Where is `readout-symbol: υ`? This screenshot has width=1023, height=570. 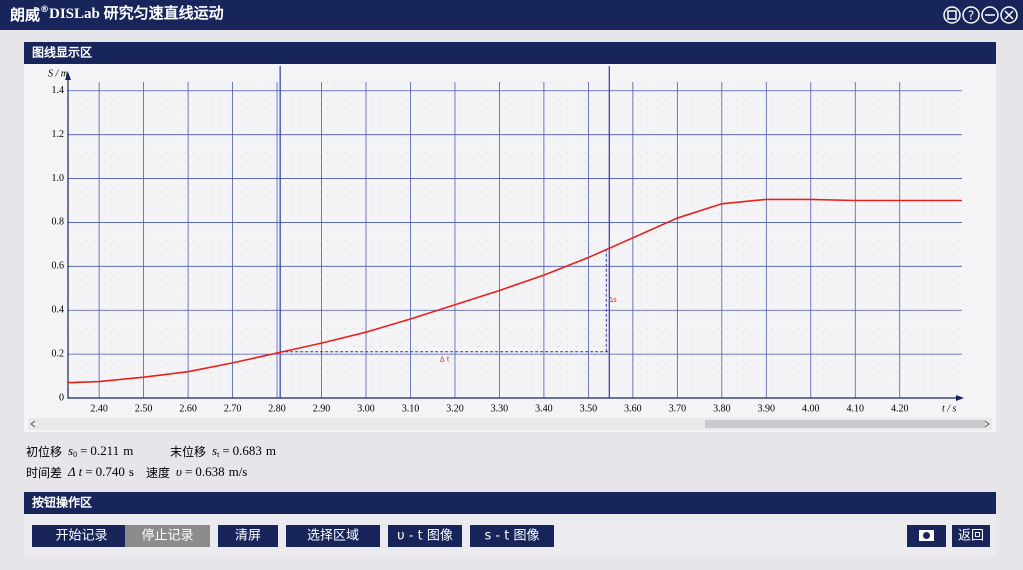 readout-symbol: υ is located at coordinates (179, 471).